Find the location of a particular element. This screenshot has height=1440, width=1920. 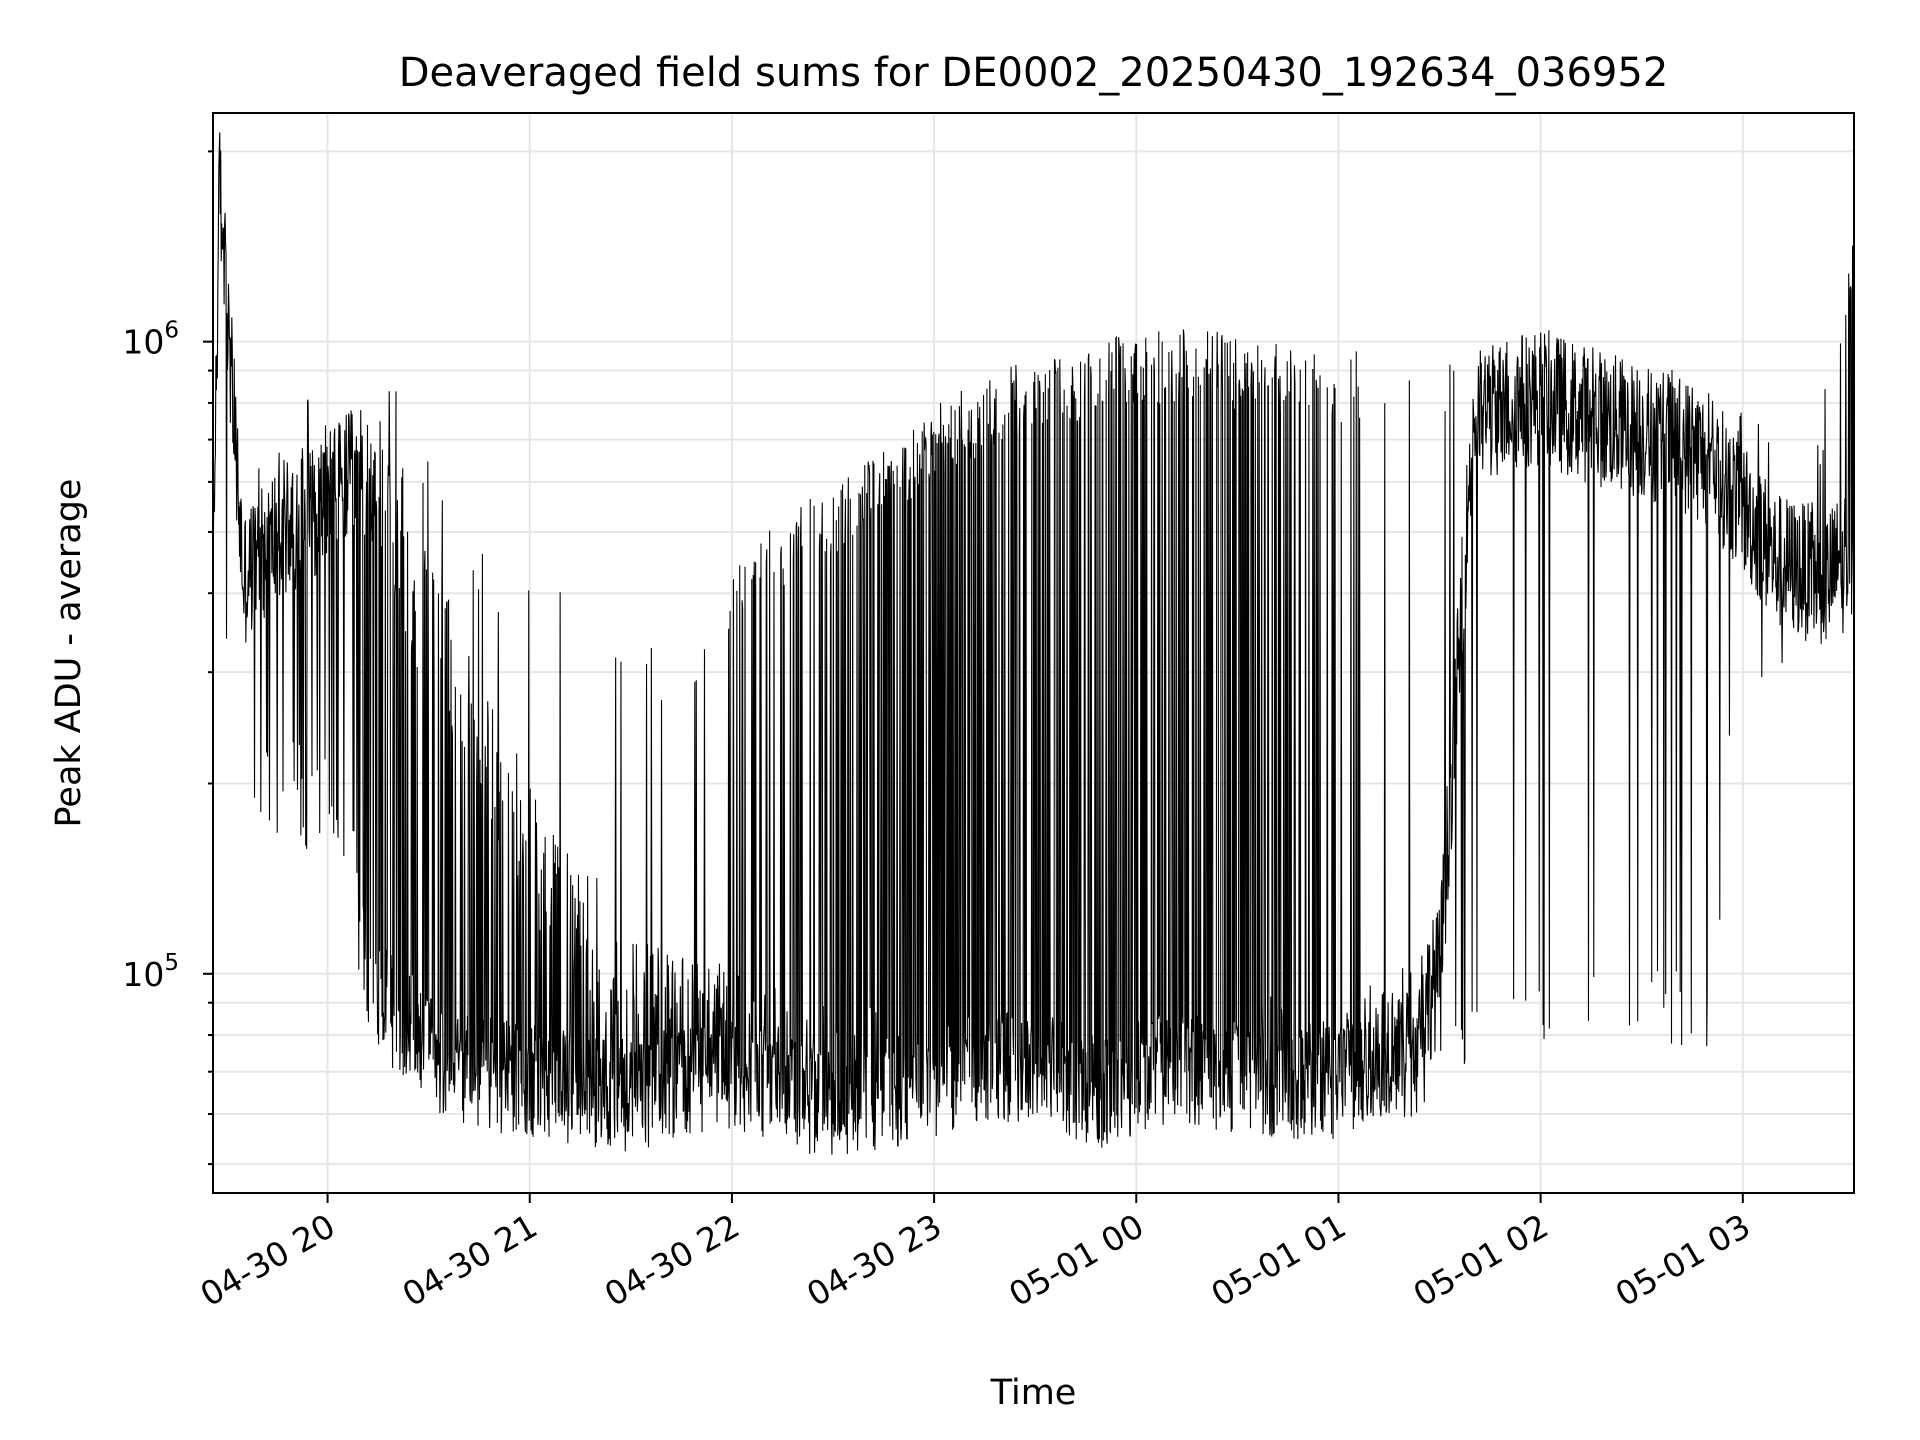

y-tick-label: 10⁵ is located at coordinates (150, 972).